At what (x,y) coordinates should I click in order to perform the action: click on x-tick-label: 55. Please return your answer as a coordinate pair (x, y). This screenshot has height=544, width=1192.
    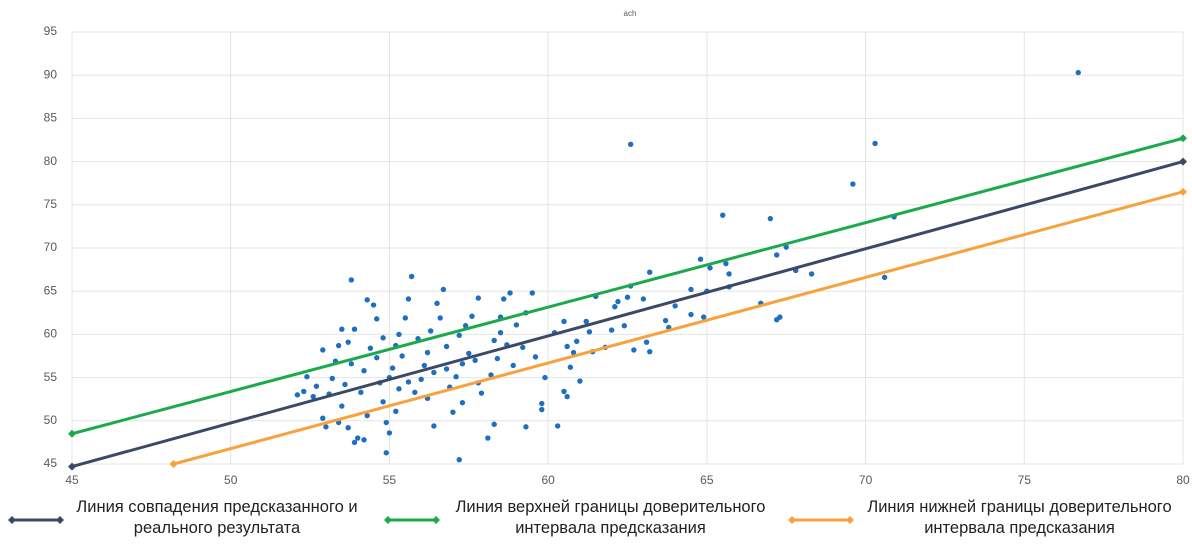
    Looking at the image, I should click on (390, 480).